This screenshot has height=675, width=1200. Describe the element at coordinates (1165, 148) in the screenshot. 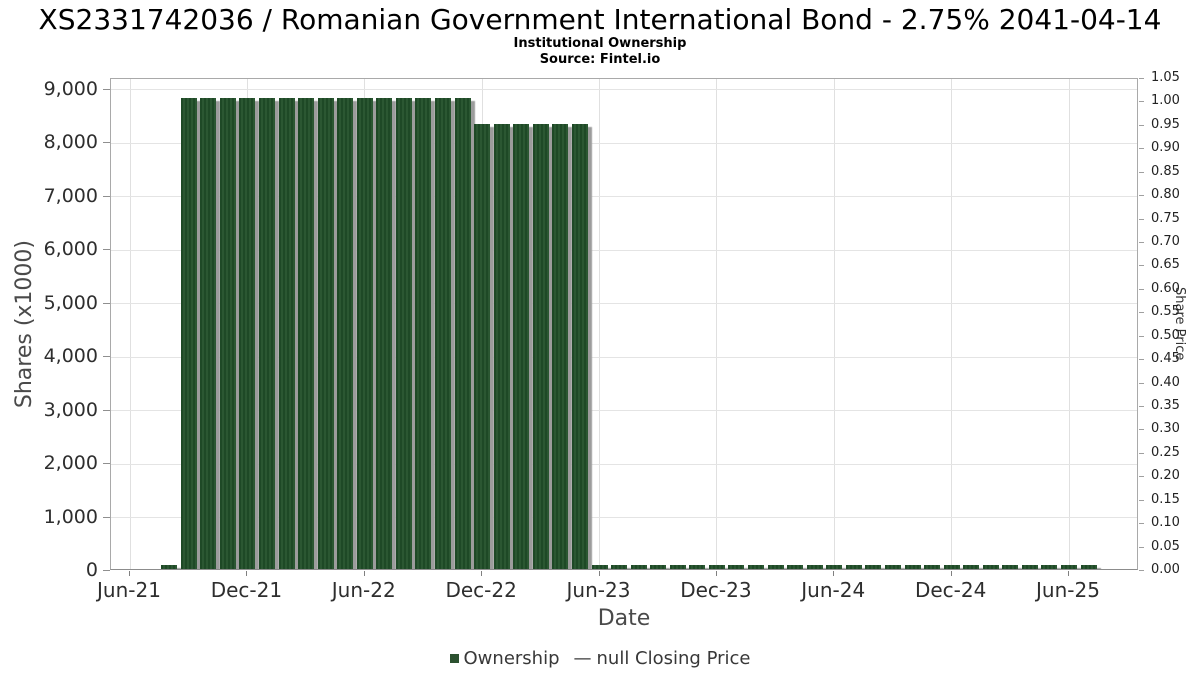

I see `price-tick-label: 0.90` at that location.